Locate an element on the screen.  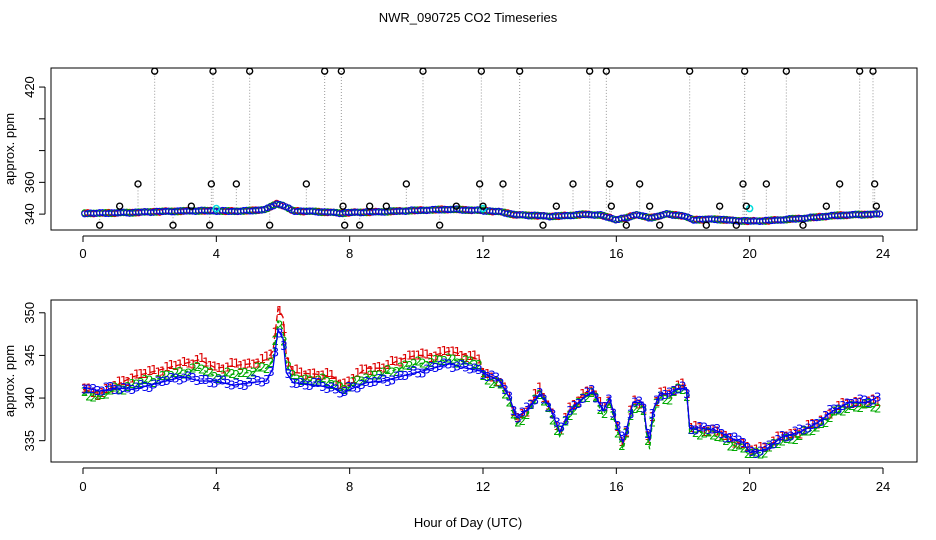
top-y-axis: 340 360 420 is located at coordinates (34, 150).